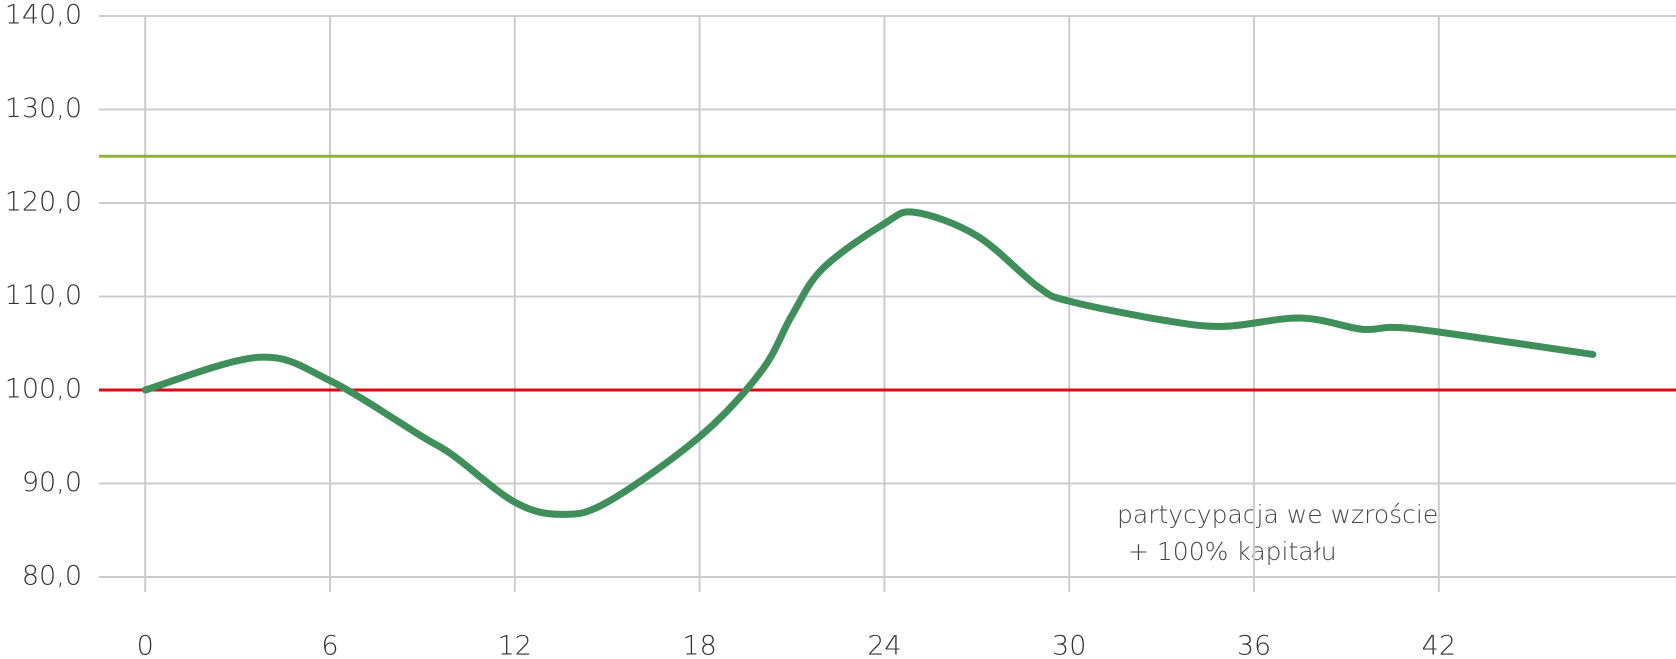 This screenshot has width=1676, height=659. Describe the element at coordinates (1277, 514) in the screenshot. I see `annotation: partycypacja we wzroście` at that location.